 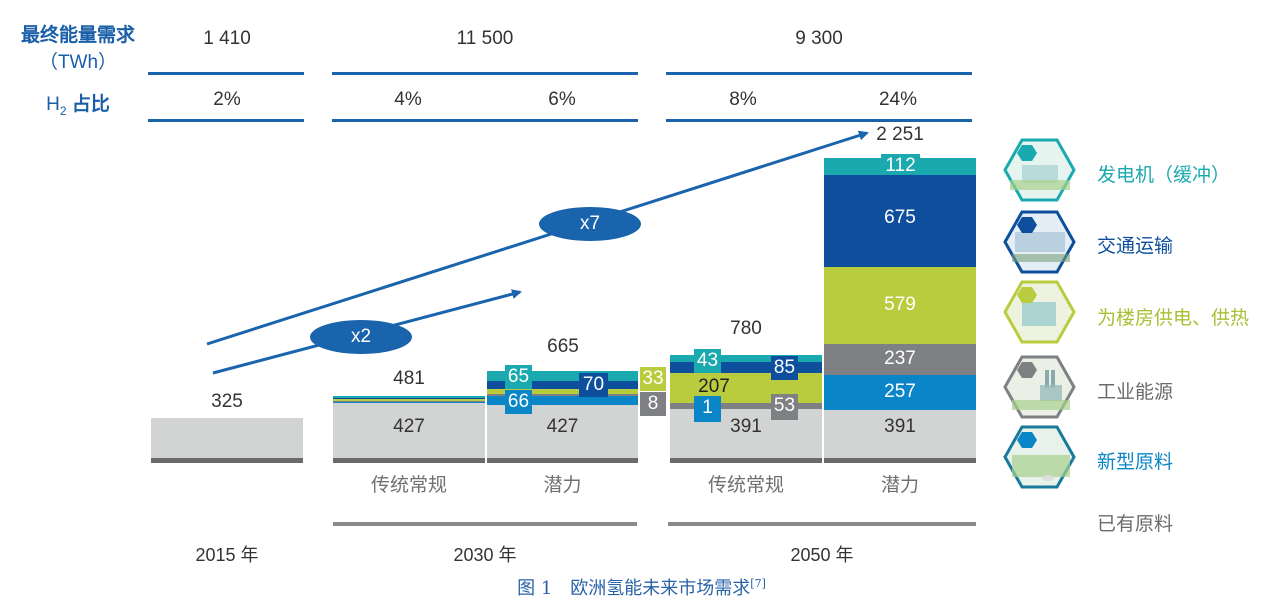 I want to click on label-237: 237, so click(x=900, y=358).